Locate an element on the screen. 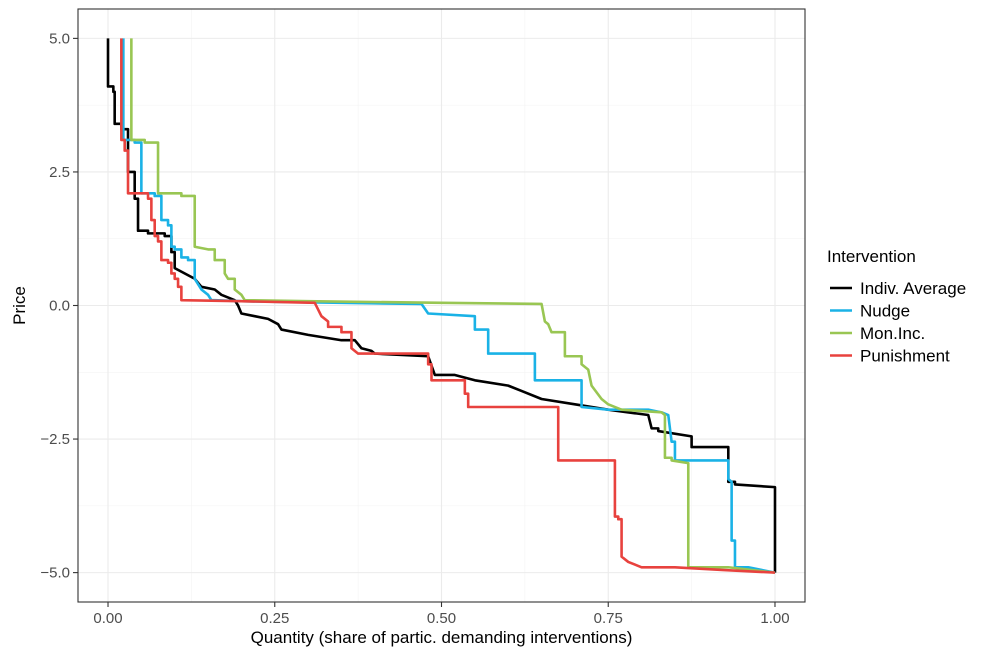 This screenshot has height=653, width=994. y-tick-label: 2.5 is located at coordinates (59, 172).